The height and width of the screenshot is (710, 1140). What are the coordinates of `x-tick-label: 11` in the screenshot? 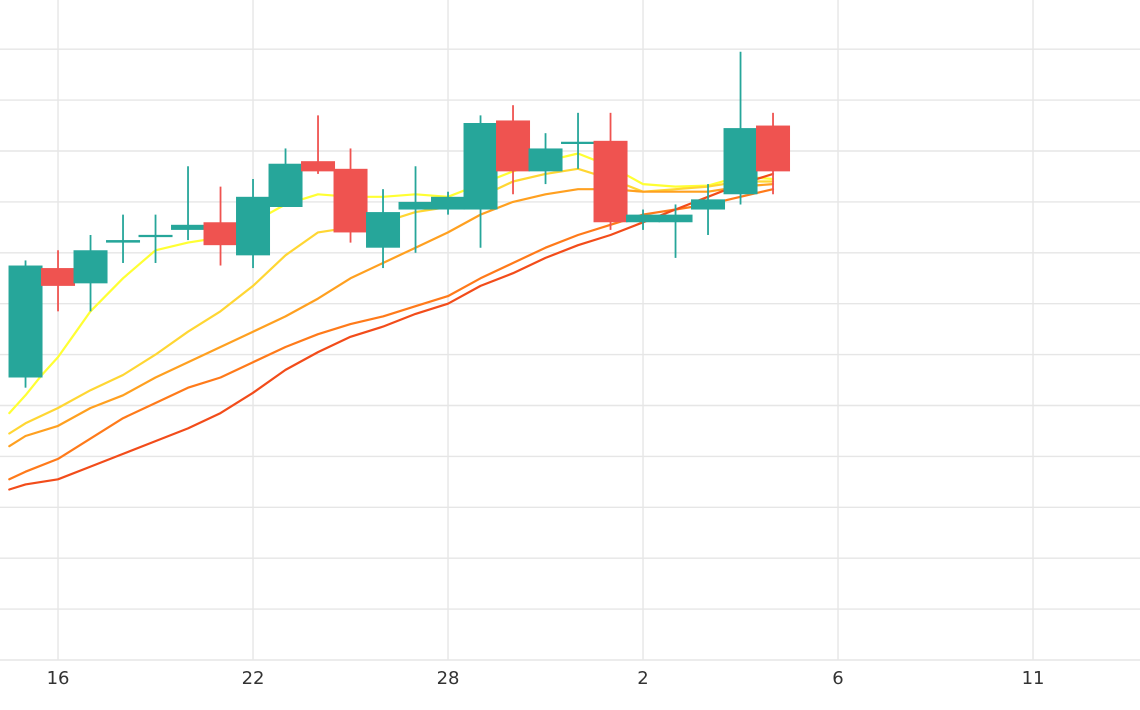 It's located at (1033, 678).